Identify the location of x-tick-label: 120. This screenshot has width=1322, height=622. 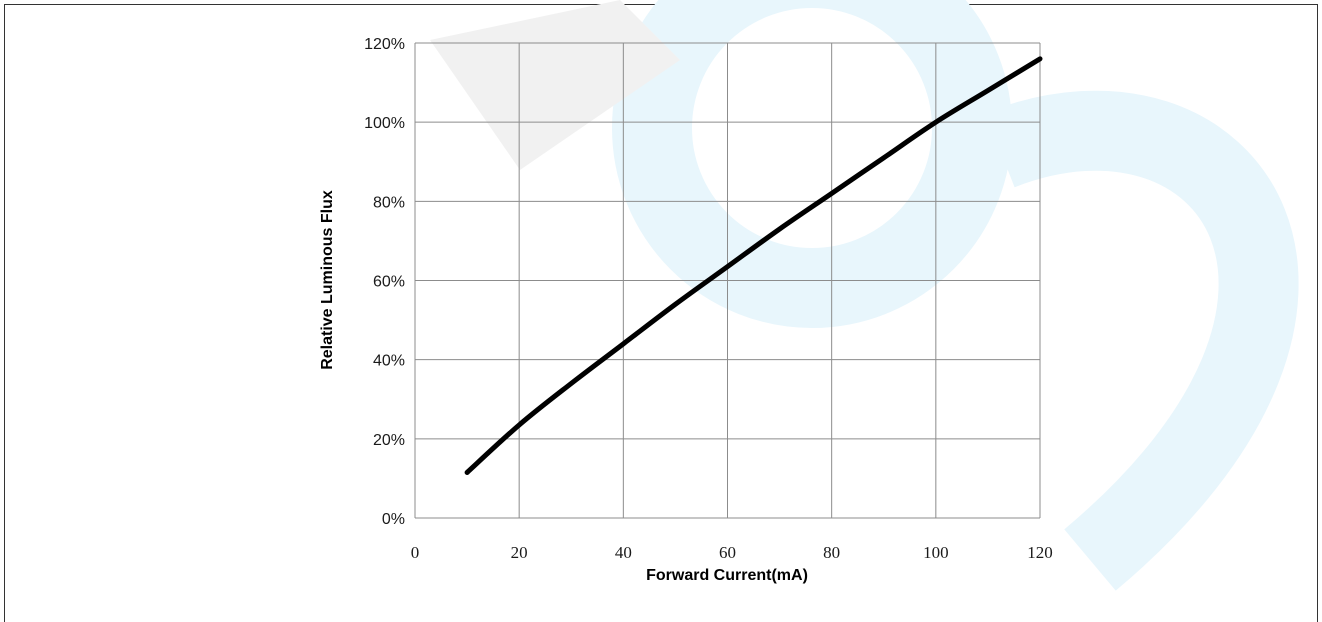
(1040, 552).